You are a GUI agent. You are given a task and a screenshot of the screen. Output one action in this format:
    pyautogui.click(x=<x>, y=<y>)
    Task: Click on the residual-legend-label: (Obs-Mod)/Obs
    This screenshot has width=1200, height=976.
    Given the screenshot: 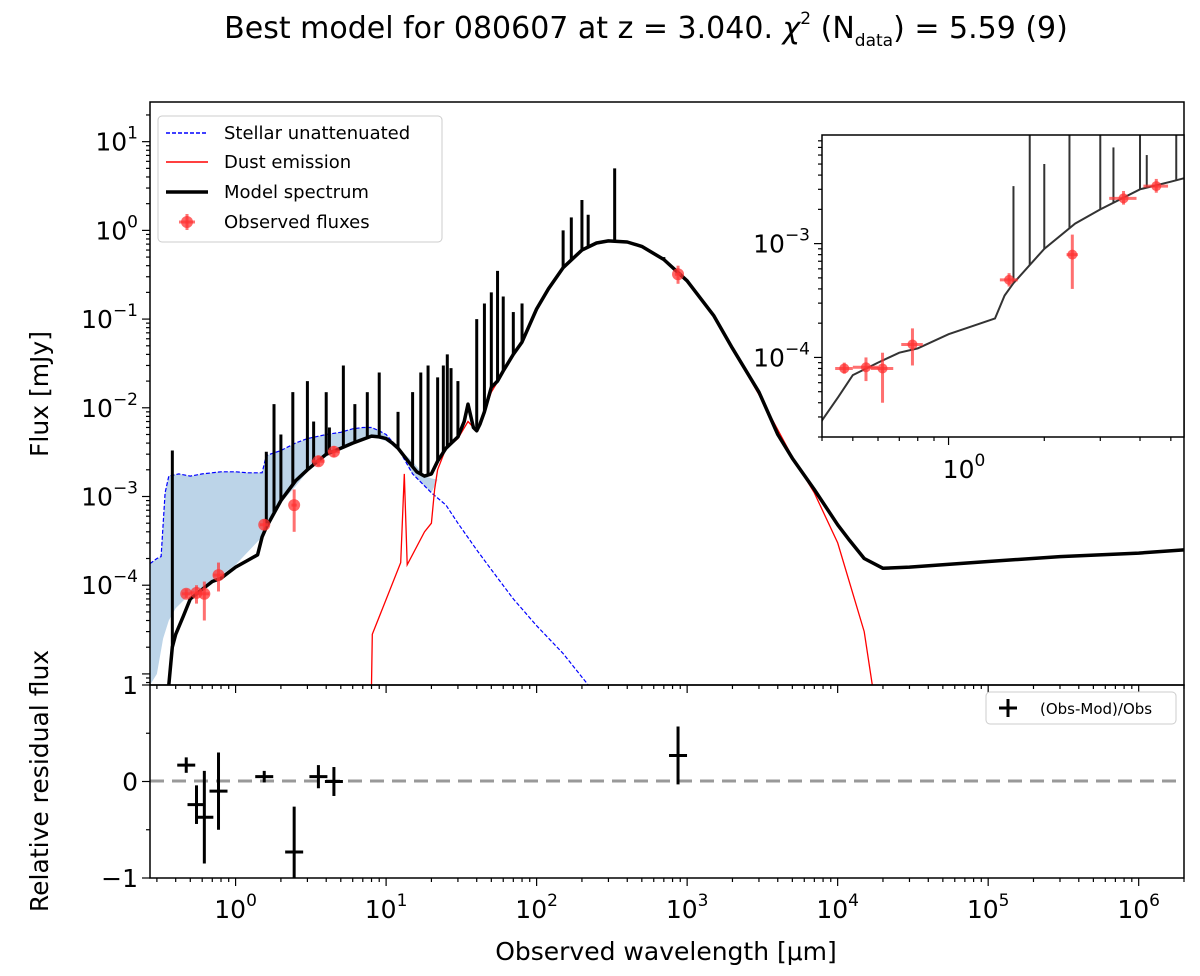 What is the action you would take?
    pyautogui.click(x=1096, y=709)
    